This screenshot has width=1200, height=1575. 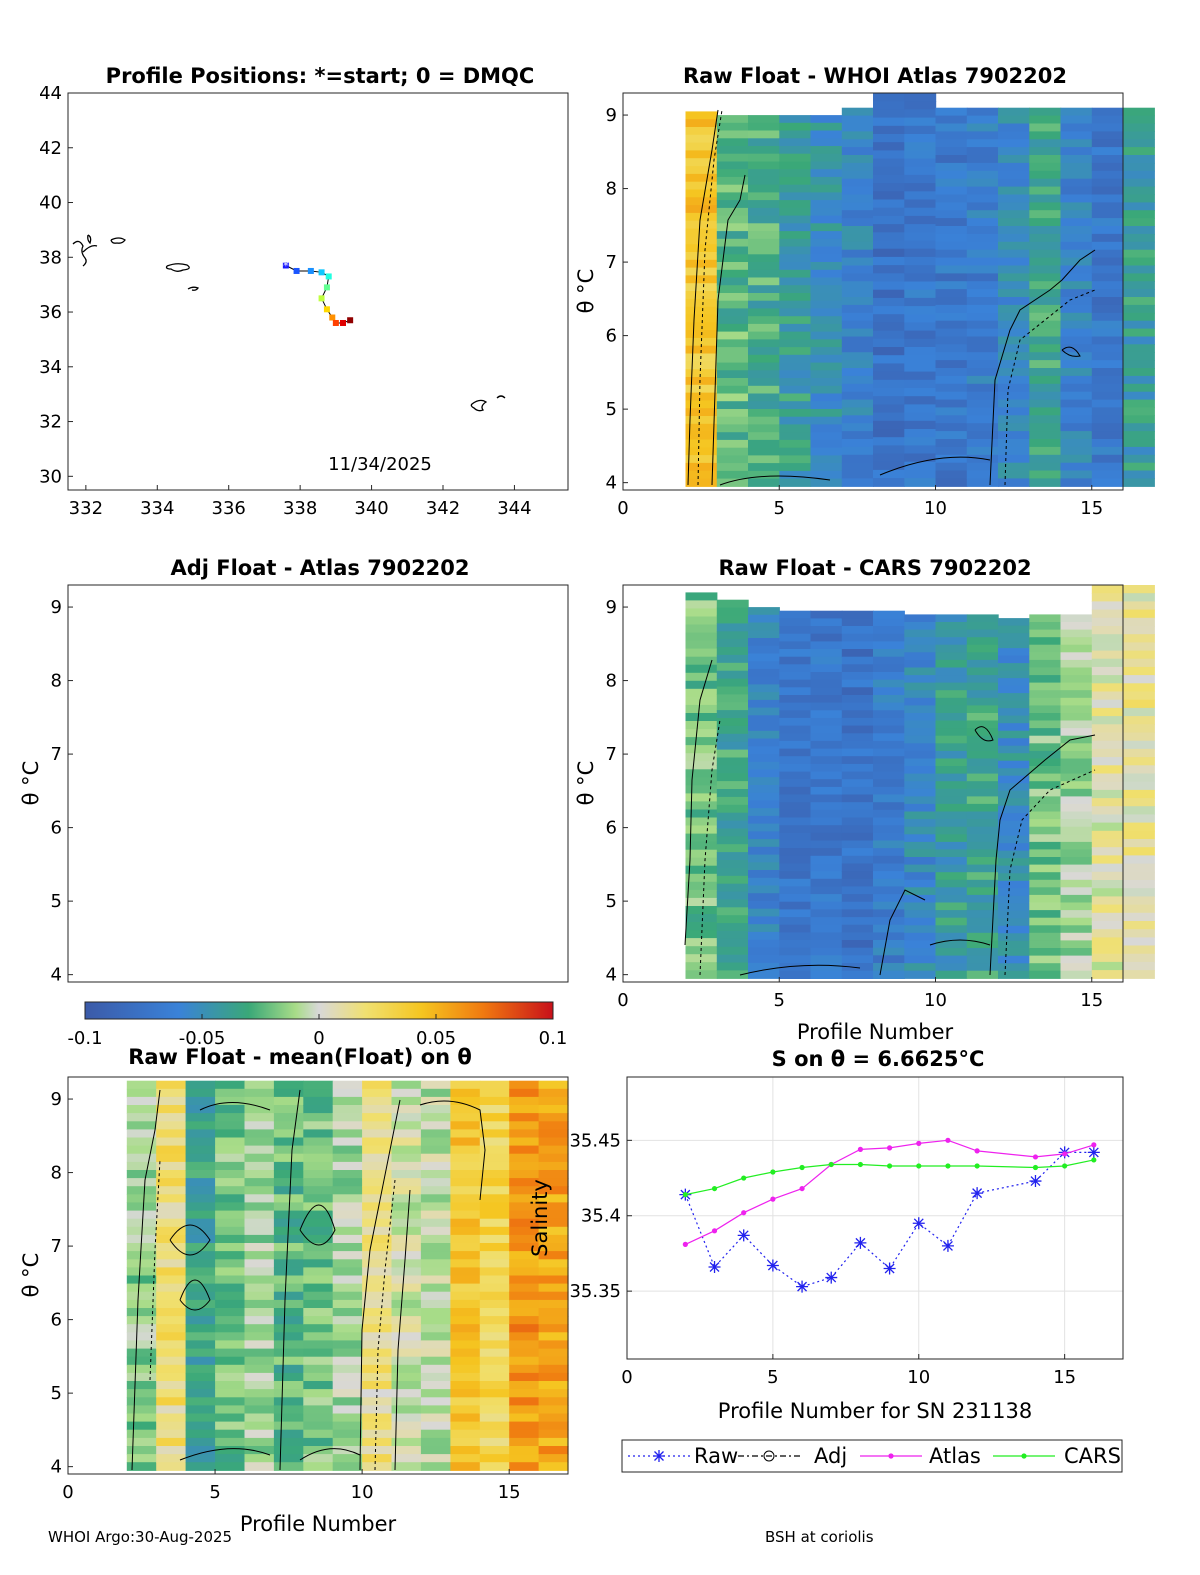 I want to click on y-tick-label: 9, so click(x=611, y=607).